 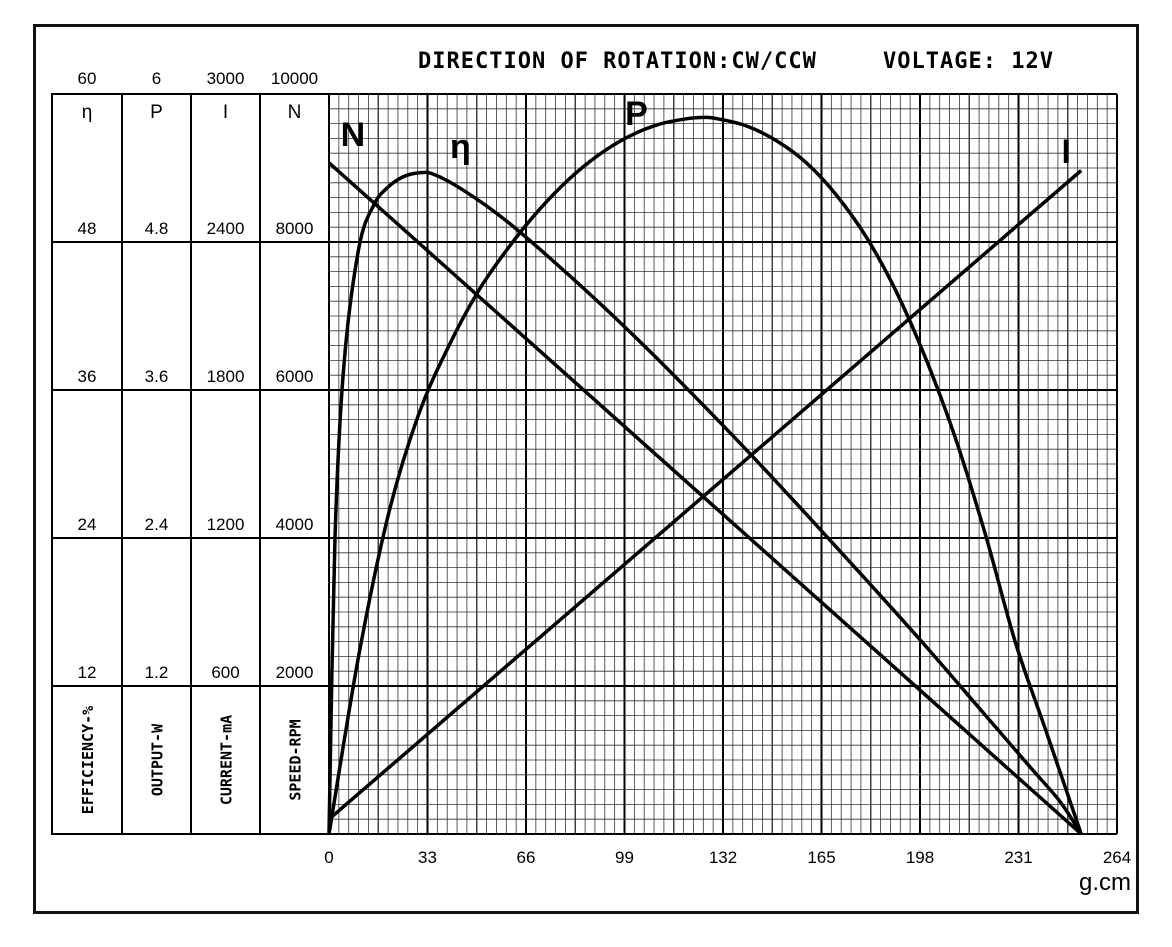 I want to click on x-axis-label: g.cm, so click(x=1105, y=882).